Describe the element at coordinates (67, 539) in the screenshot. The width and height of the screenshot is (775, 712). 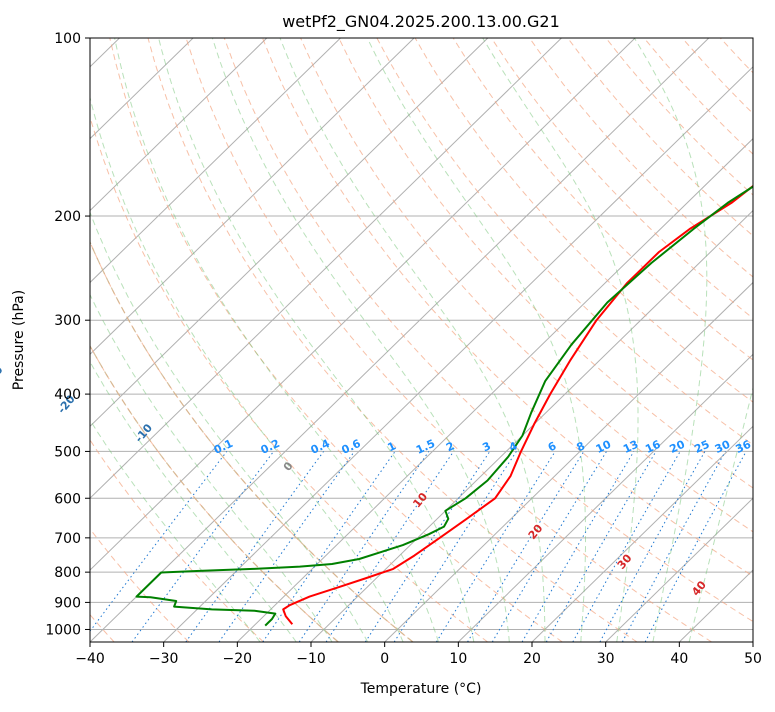
I see `y-tick-label: 700` at that location.